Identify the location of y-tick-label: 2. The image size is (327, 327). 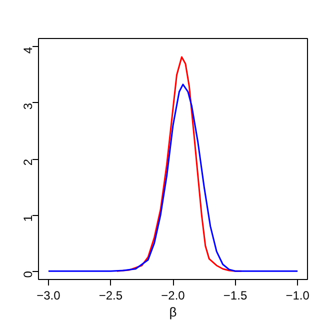
(28, 162).